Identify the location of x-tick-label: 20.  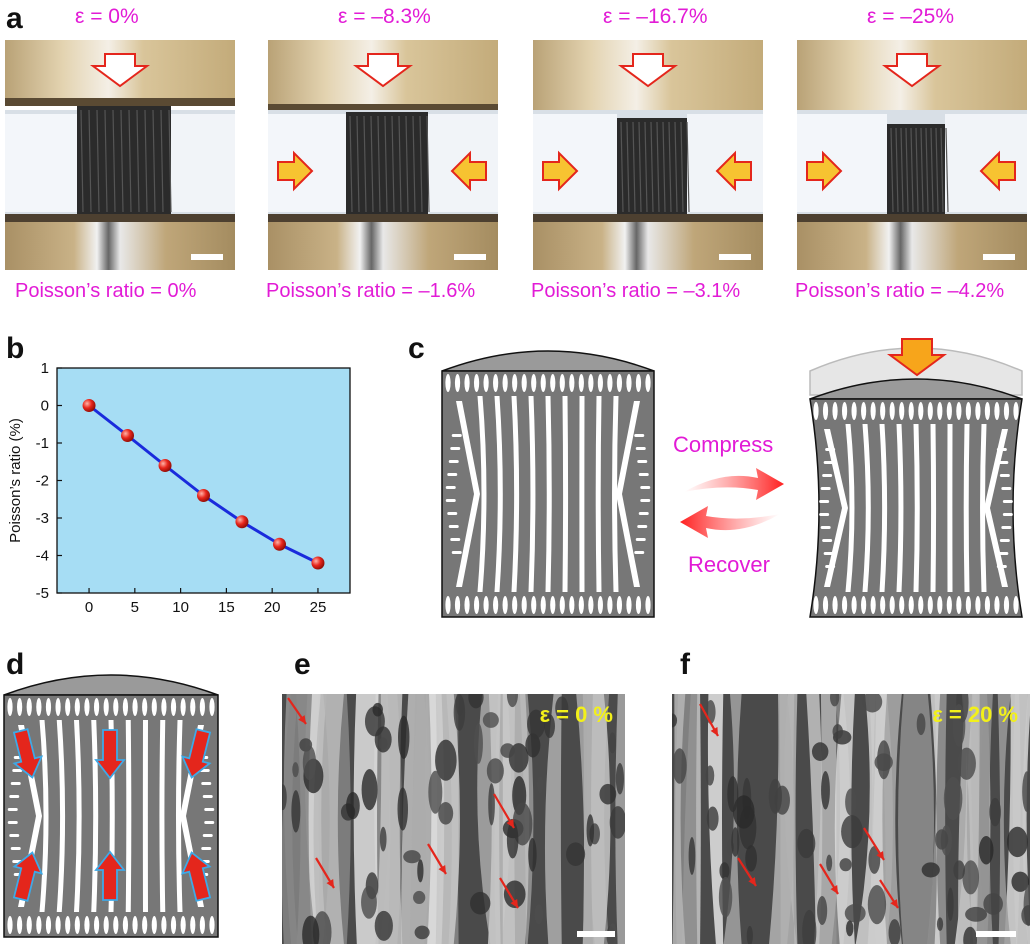
(272, 607).